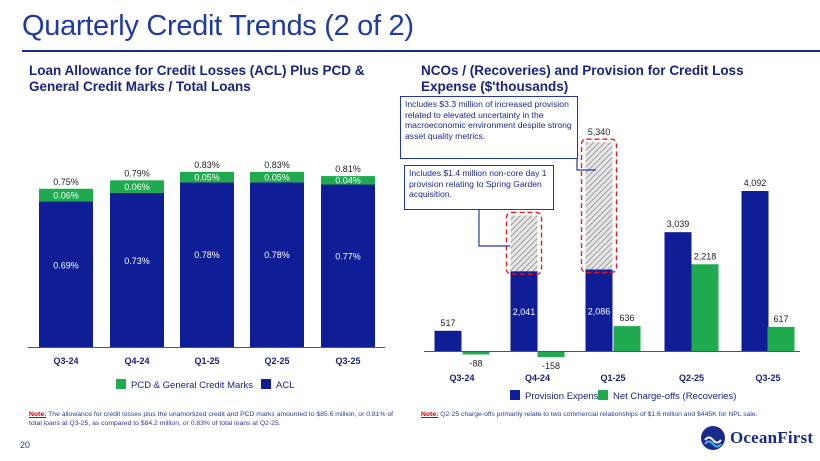 The width and height of the screenshot is (820, 461). Describe the element at coordinates (348, 169) in the screenshot. I see `total-label: 0.81%` at that location.